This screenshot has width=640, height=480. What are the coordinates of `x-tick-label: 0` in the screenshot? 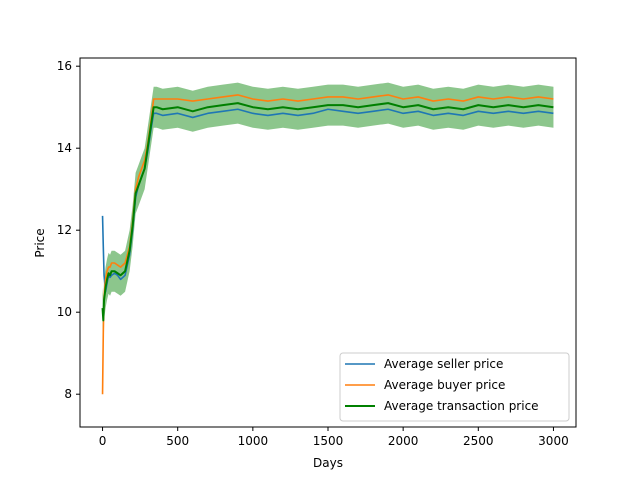 It's located at (103, 441).